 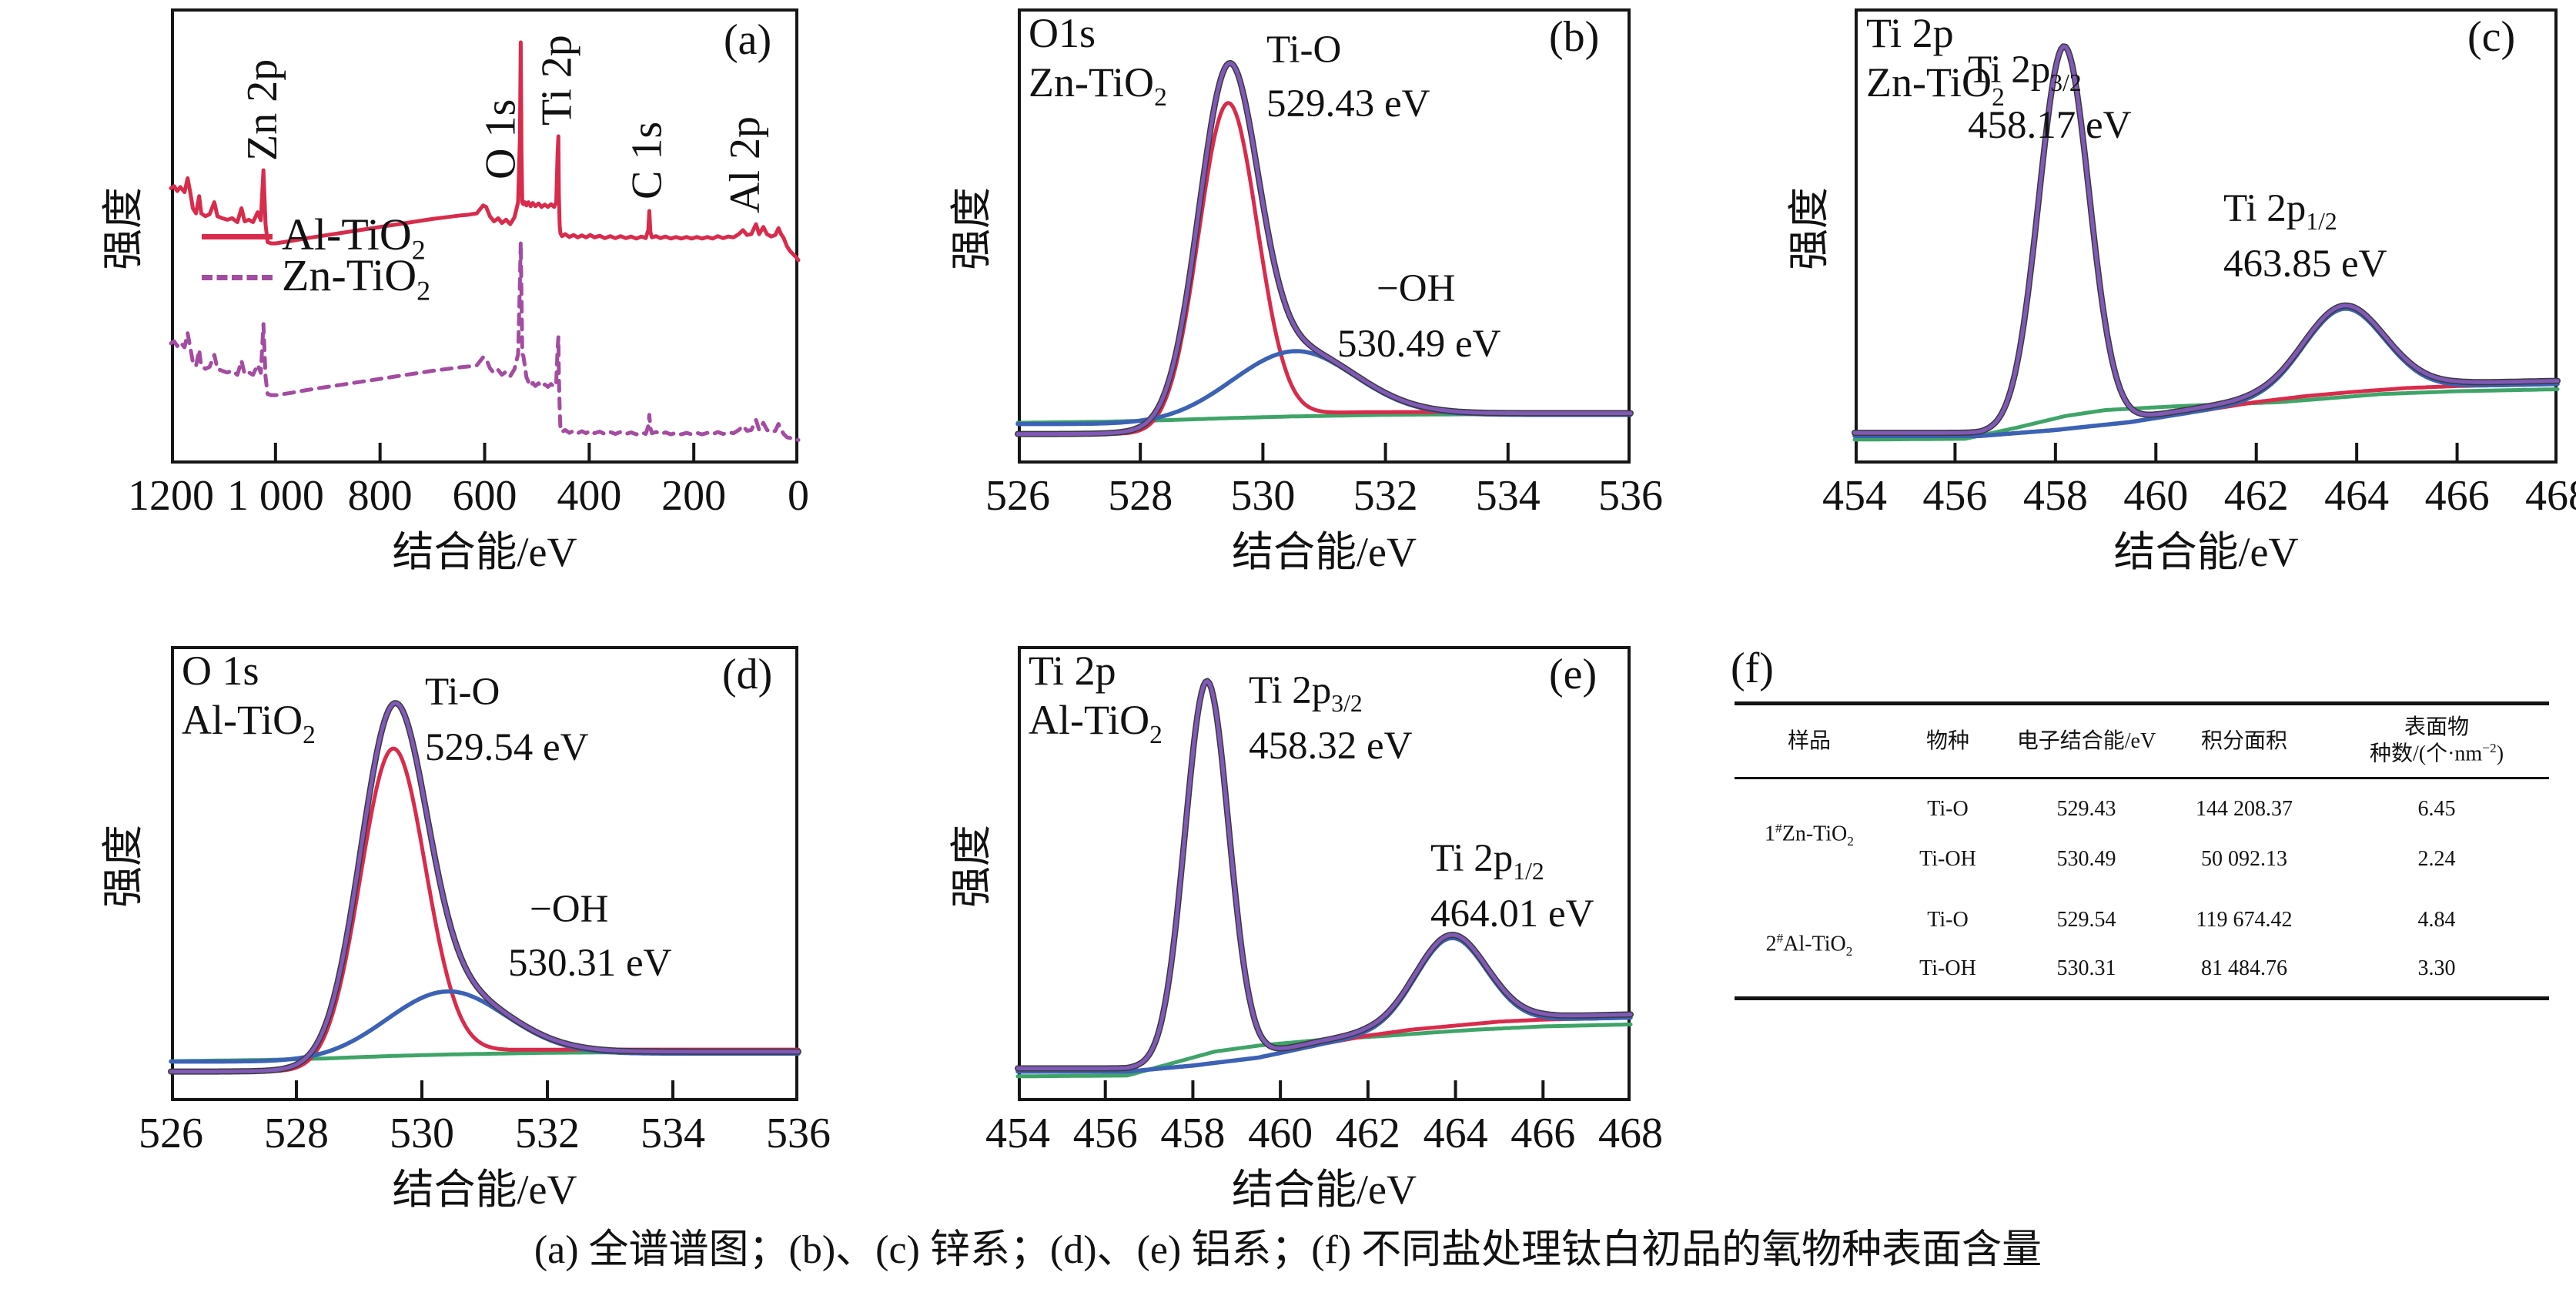 What do you see at coordinates (2437, 920) in the screenshot?
I see `table-cell: 4.84` at bounding box center [2437, 920].